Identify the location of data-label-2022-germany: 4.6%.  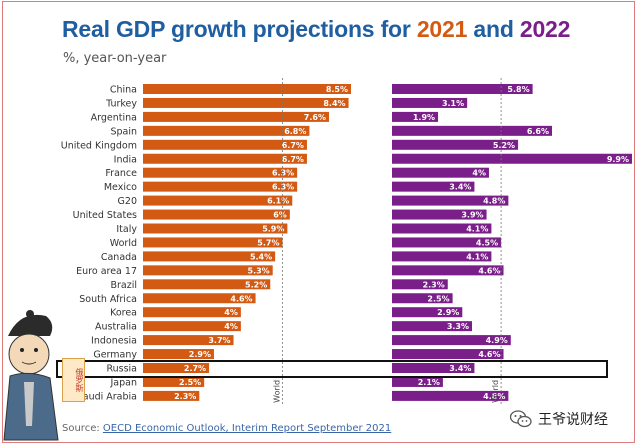
(489, 354).